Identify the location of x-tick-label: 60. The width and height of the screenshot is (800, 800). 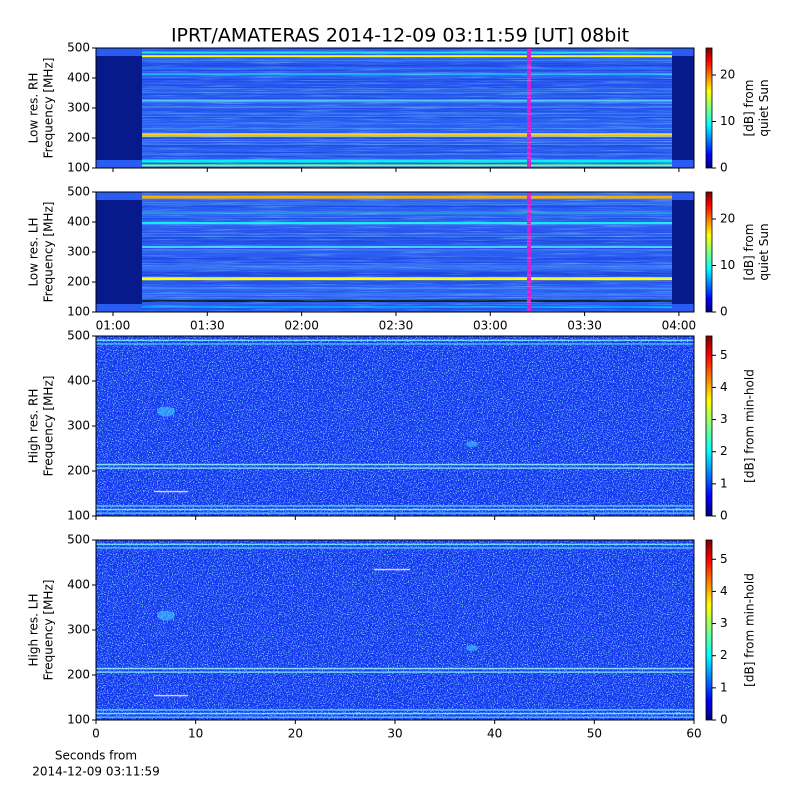
(693, 734).